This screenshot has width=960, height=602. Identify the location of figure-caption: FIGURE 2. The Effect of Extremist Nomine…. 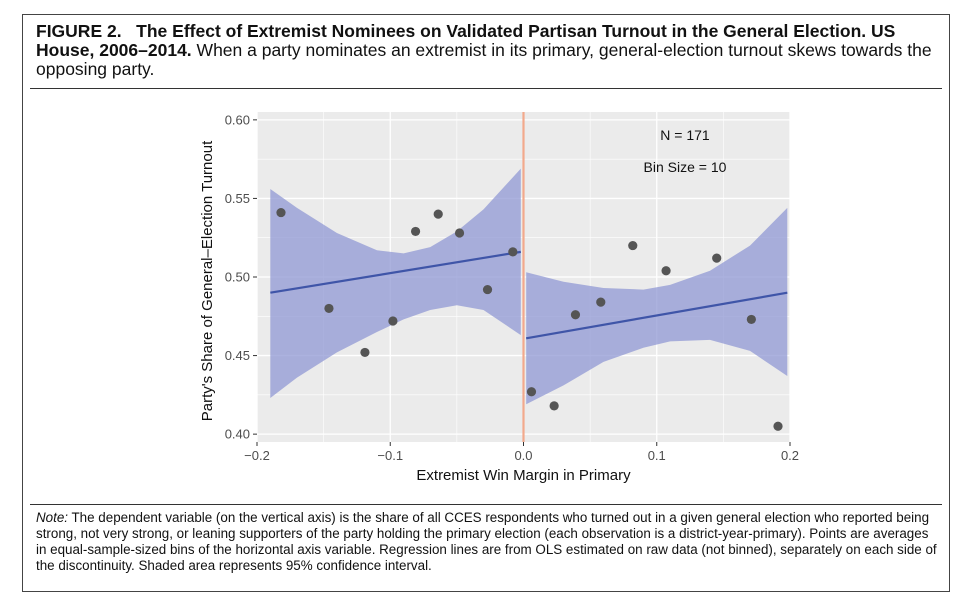
(486, 50).